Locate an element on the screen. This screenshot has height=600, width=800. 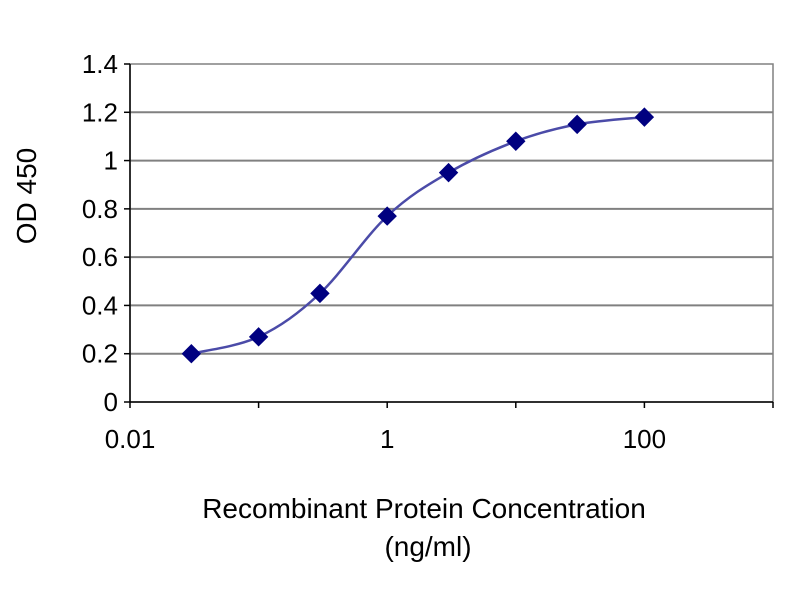
y-tick-label-2: 0.4 is located at coordinates (100, 305).